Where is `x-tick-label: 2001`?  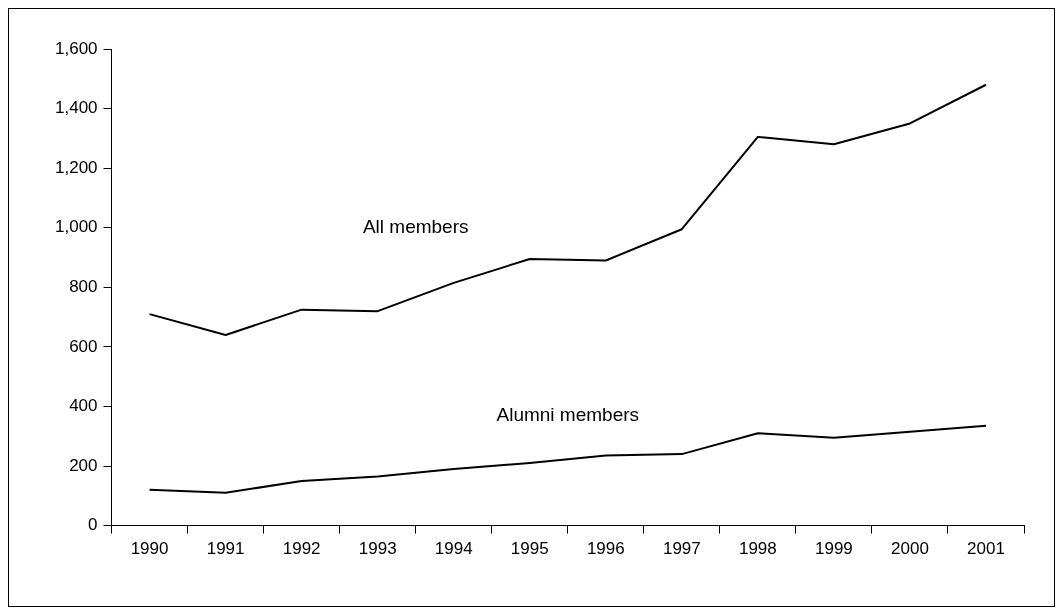
x-tick-label: 2001 is located at coordinates (986, 549).